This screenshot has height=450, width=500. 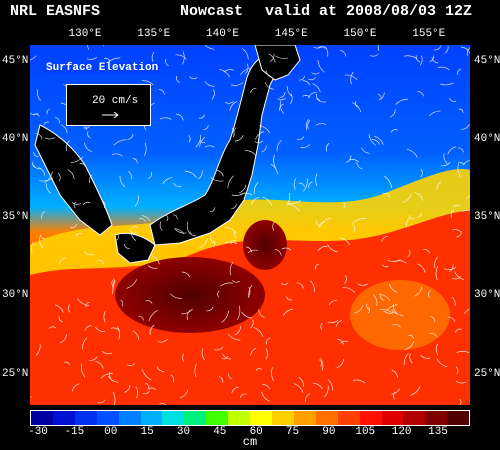 I want to click on title-valid: valid at 2008/08/03 12Z, so click(x=369, y=11).